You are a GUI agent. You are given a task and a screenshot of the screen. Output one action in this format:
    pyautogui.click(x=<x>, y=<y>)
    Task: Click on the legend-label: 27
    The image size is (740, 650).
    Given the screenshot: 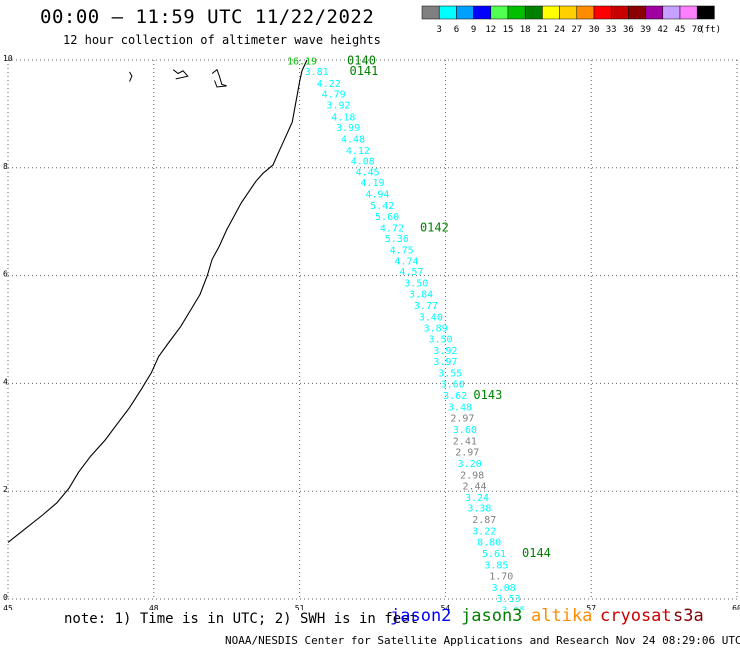 What is the action you would take?
    pyautogui.click(x=576, y=30)
    